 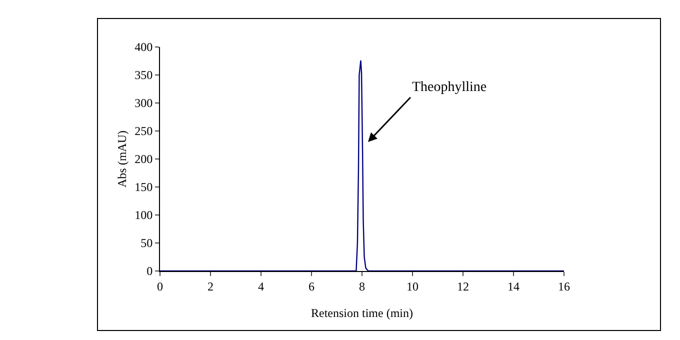 I want to click on x-axis-title: Retension time (min), so click(x=362, y=313).